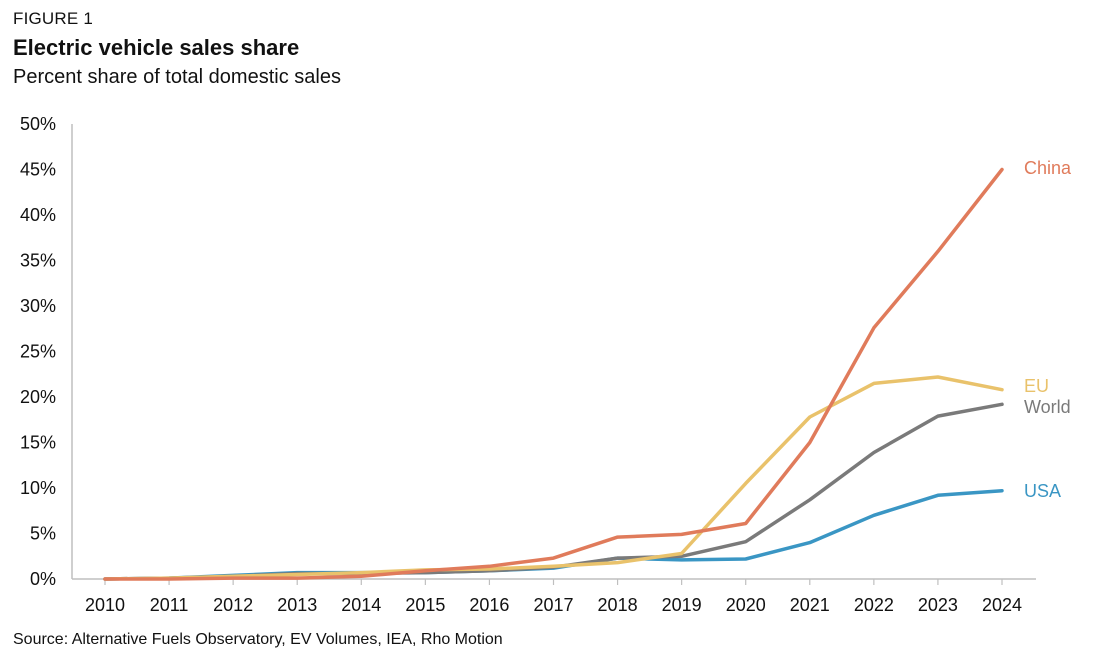  What do you see at coordinates (177, 77) in the screenshot?
I see `chart-subtitle: Percent share of total domestic sales` at bounding box center [177, 77].